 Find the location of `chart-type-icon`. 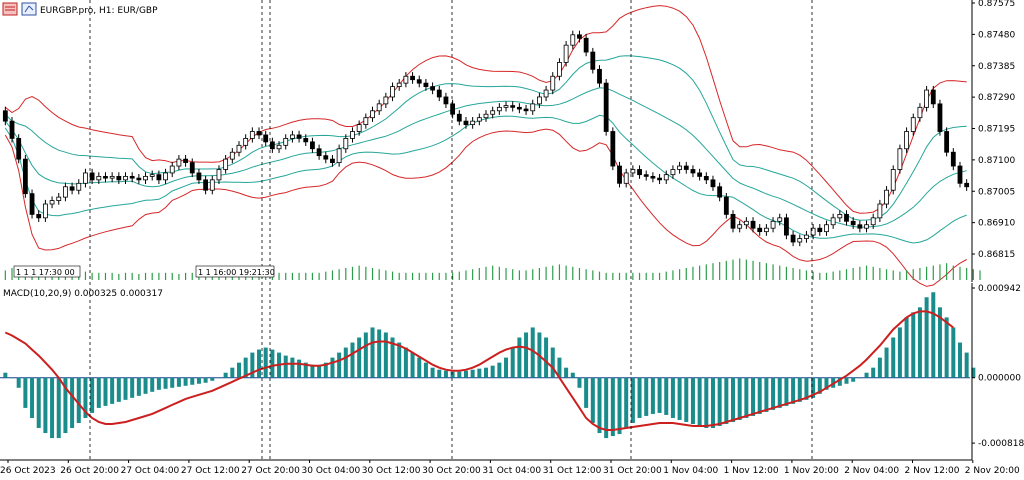

chart-type-icon is located at coordinates (29, 9).